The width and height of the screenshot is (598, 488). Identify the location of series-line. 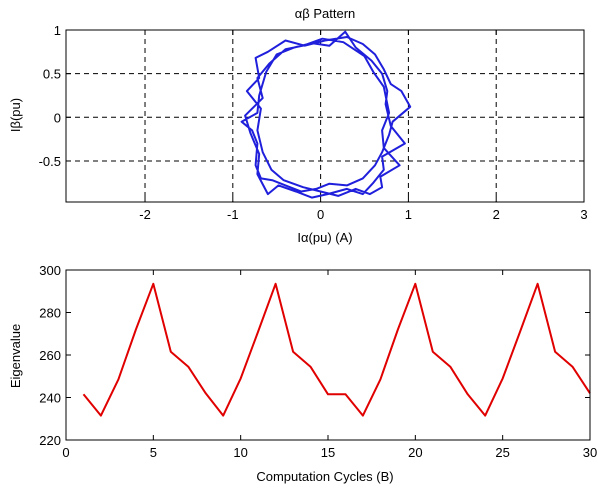
(326, 114).